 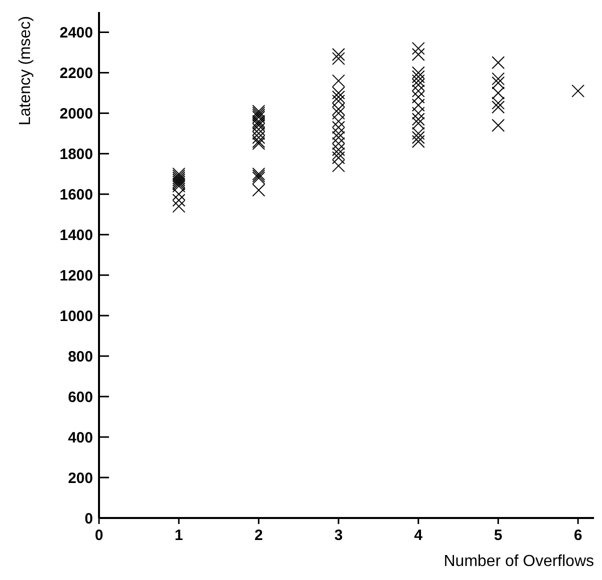 What do you see at coordinates (76, 113) in the screenshot?
I see `y-tick-label: 2000` at bounding box center [76, 113].